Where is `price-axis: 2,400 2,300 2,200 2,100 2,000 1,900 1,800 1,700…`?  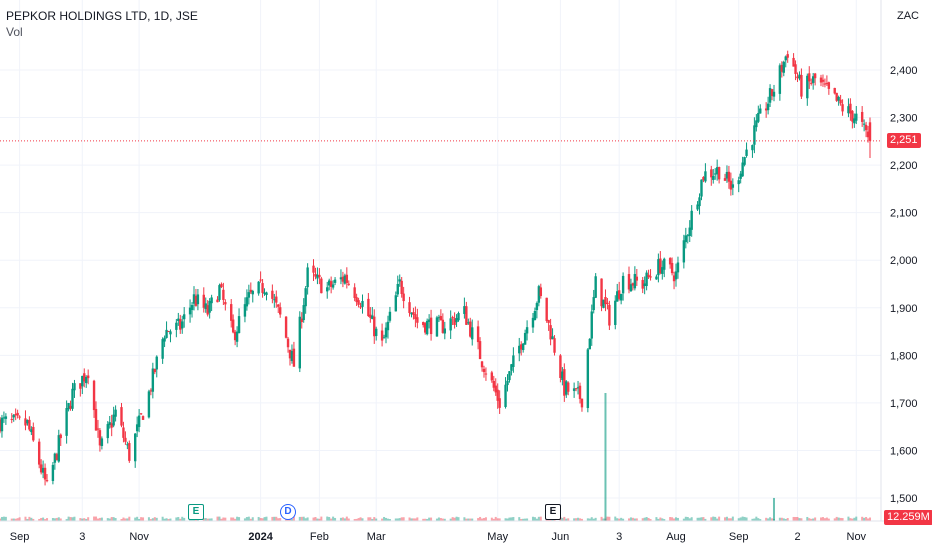 price-axis: 2,400 2,300 2,200 2,100 2,000 1,900 1,800 1,700… is located at coordinates (904, 285).